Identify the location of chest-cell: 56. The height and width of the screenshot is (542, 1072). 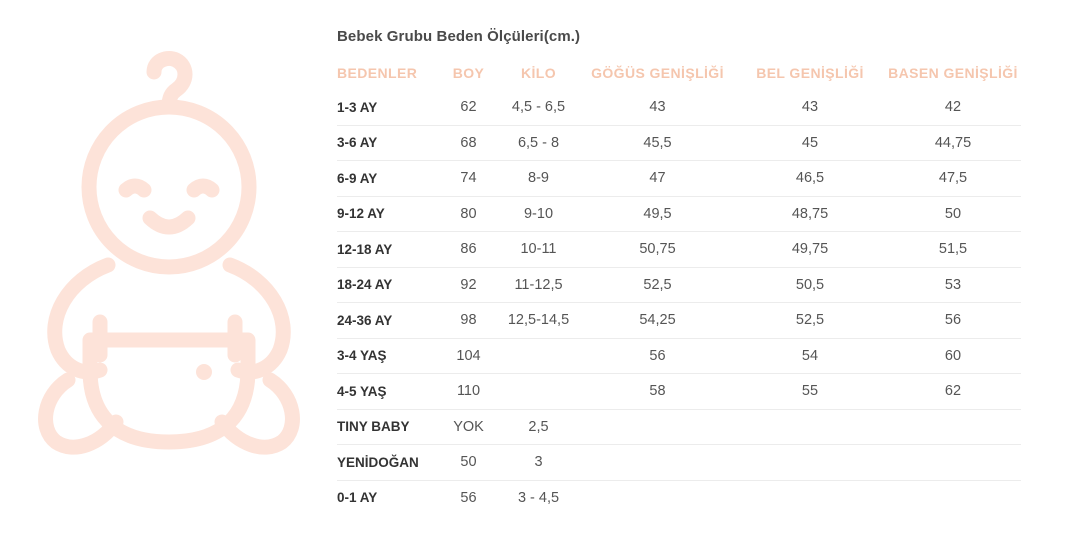
(657, 356).